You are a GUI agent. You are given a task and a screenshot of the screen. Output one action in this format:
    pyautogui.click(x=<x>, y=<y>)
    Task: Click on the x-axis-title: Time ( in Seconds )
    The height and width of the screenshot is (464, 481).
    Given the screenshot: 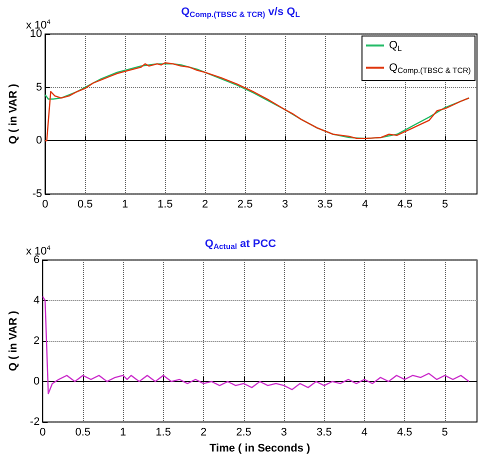 What is the action you would take?
    pyautogui.click(x=260, y=448)
    